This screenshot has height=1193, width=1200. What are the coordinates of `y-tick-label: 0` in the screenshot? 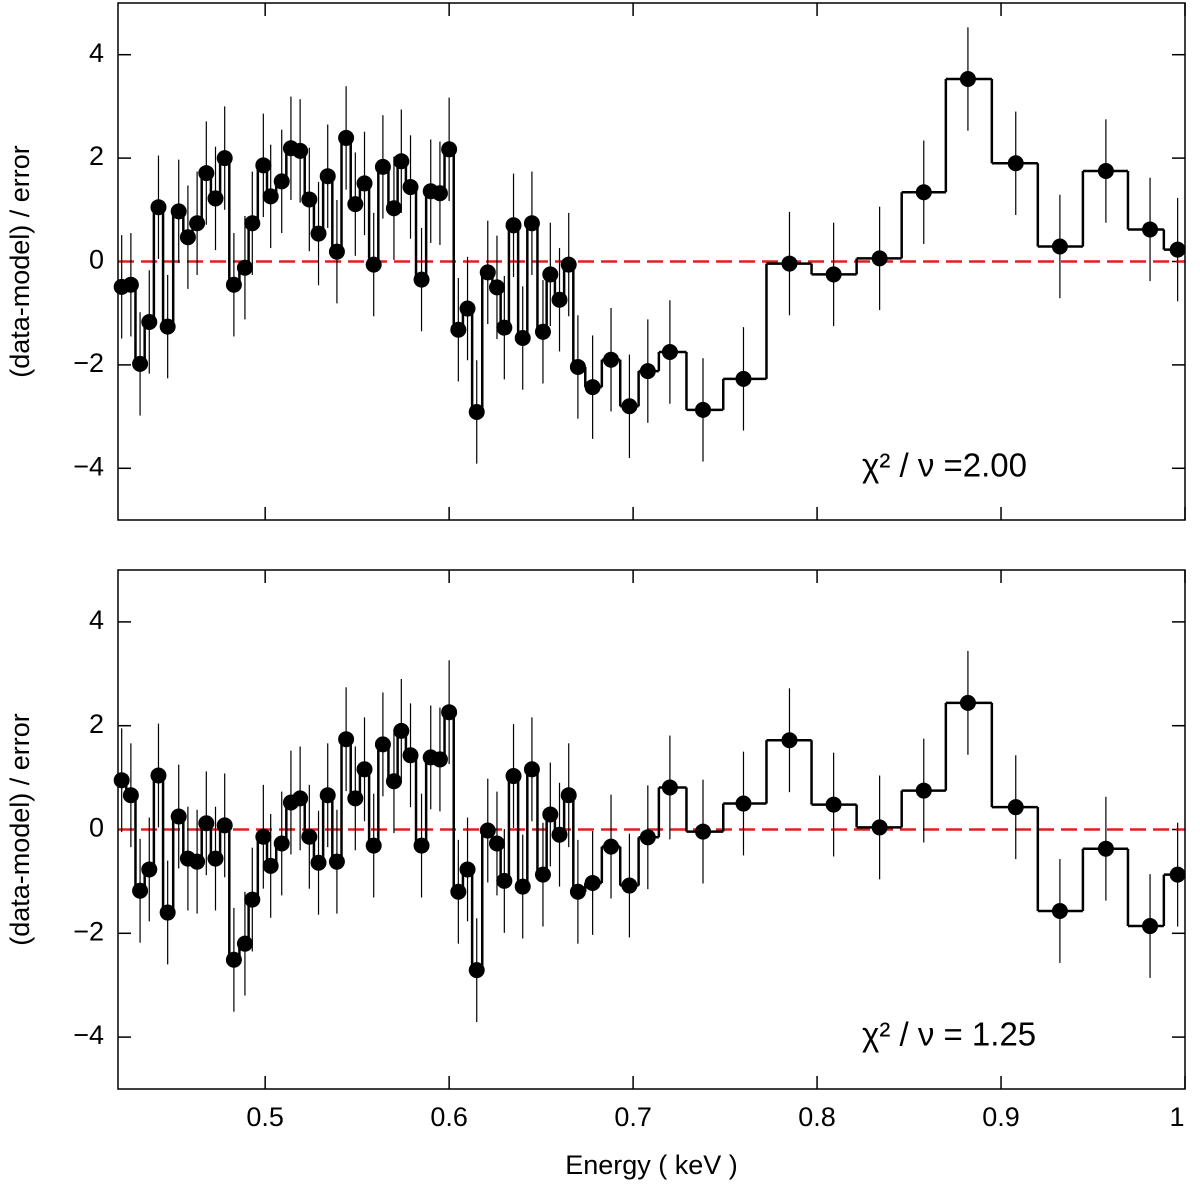 It's located at (96, 828).